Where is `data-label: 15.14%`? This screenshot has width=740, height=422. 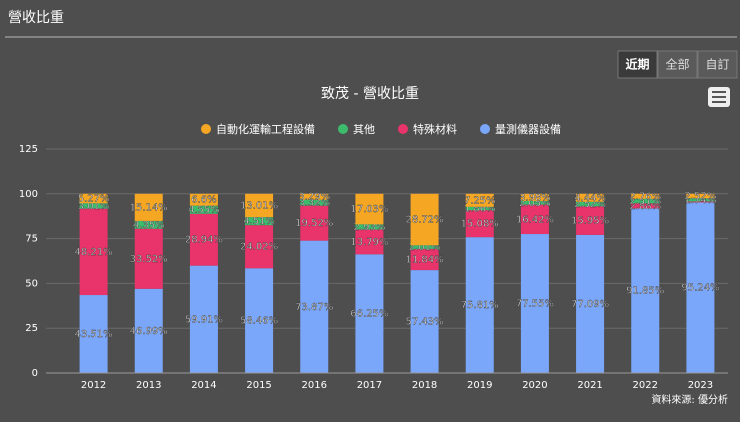
data-label: 15.14% is located at coordinates (149, 207).